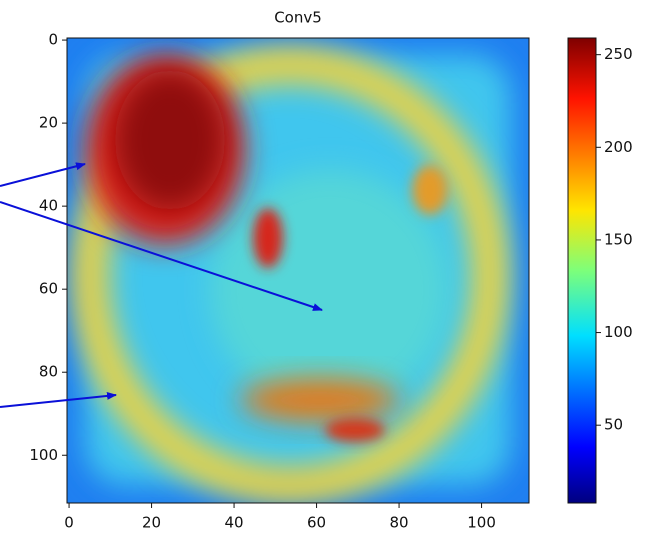 This screenshot has height=553, width=654. Describe the element at coordinates (43, 455) in the screenshot. I see `y-tick-label: 100` at that location.